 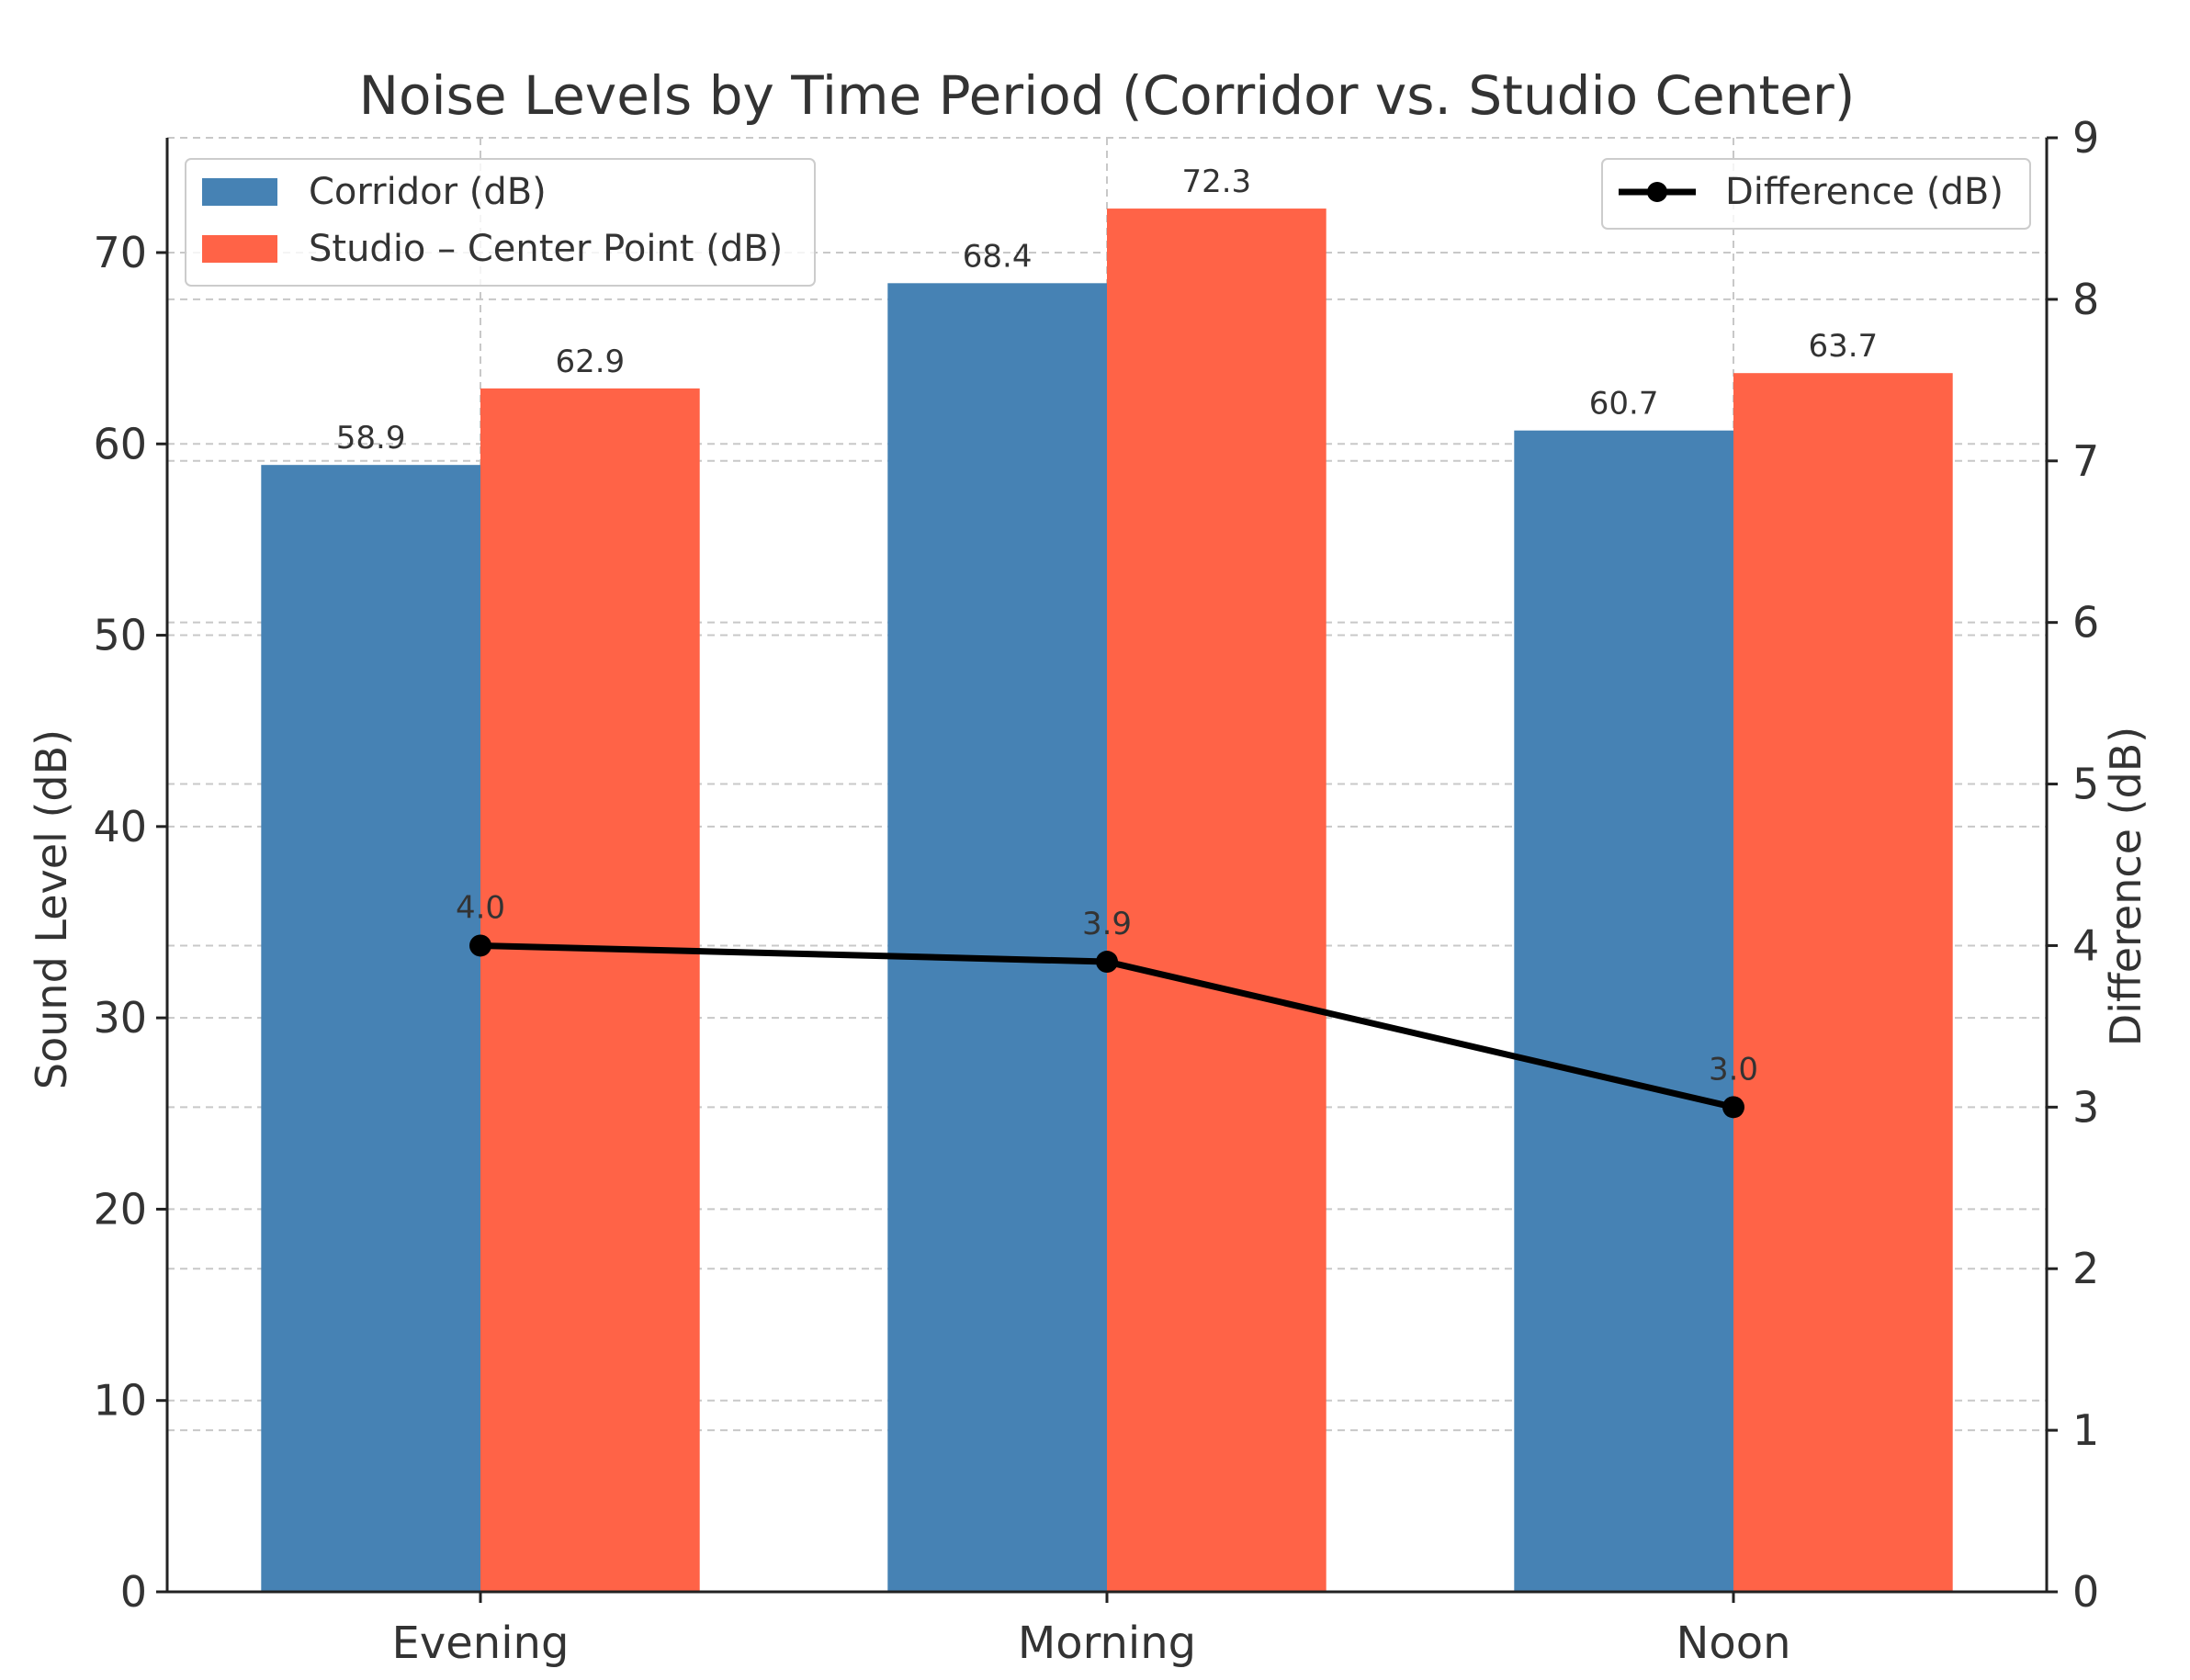 What do you see at coordinates (480, 945) in the screenshot?
I see `difference-point-evening` at bounding box center [480, 945].